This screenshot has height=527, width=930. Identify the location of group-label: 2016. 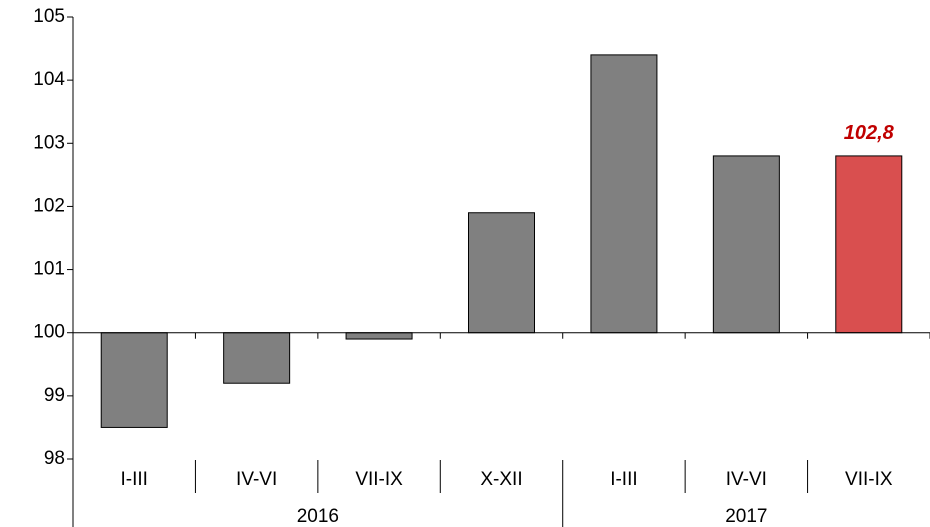
(318, 516).